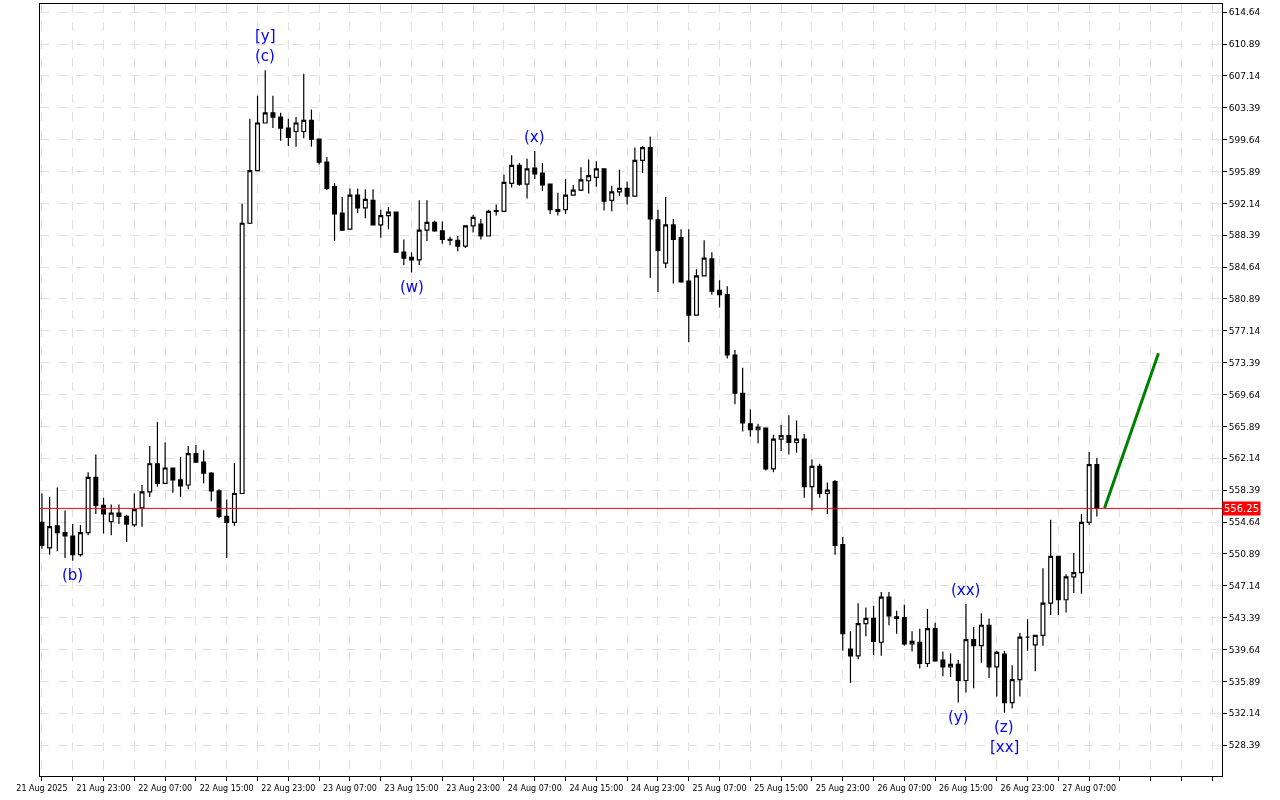 The height and width of the screenshot is (800, 1280). Describe the element at coordinates (1005, 747) in the screenshot. I see `annotation: [xx]` at that location.